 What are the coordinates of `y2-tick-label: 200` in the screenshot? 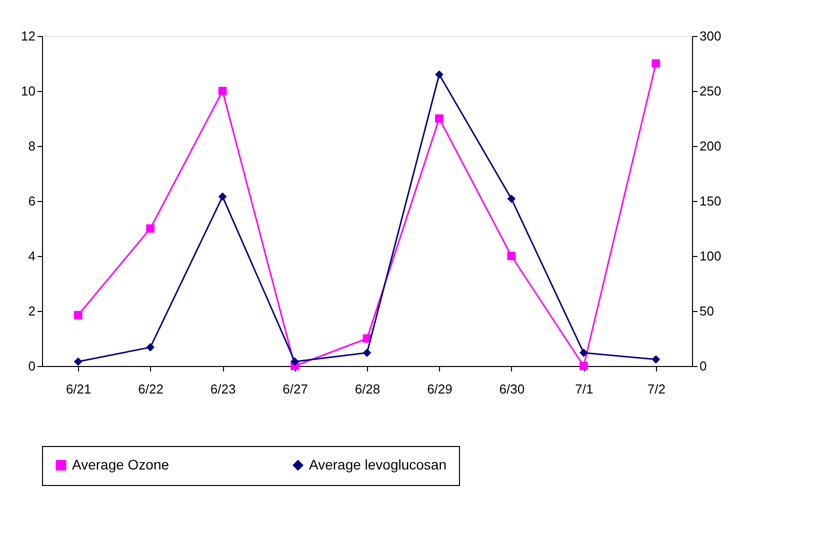 It's located at (711, 146).